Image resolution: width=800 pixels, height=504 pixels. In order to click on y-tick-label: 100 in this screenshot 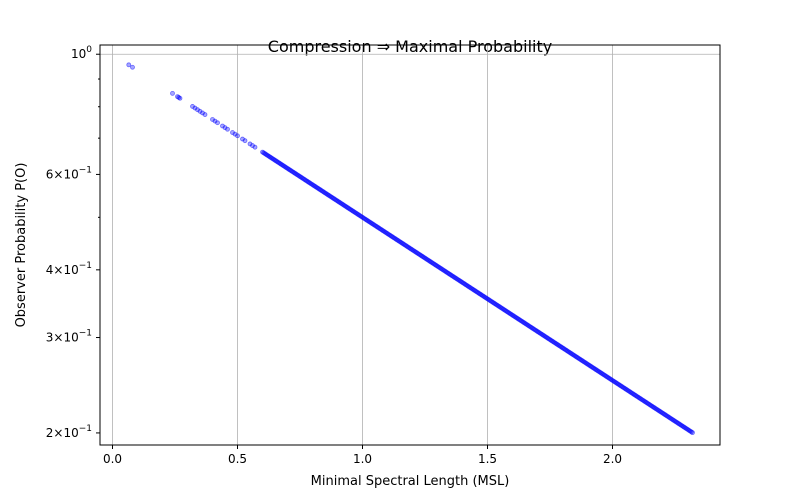, I will do `click(81, 53)`.